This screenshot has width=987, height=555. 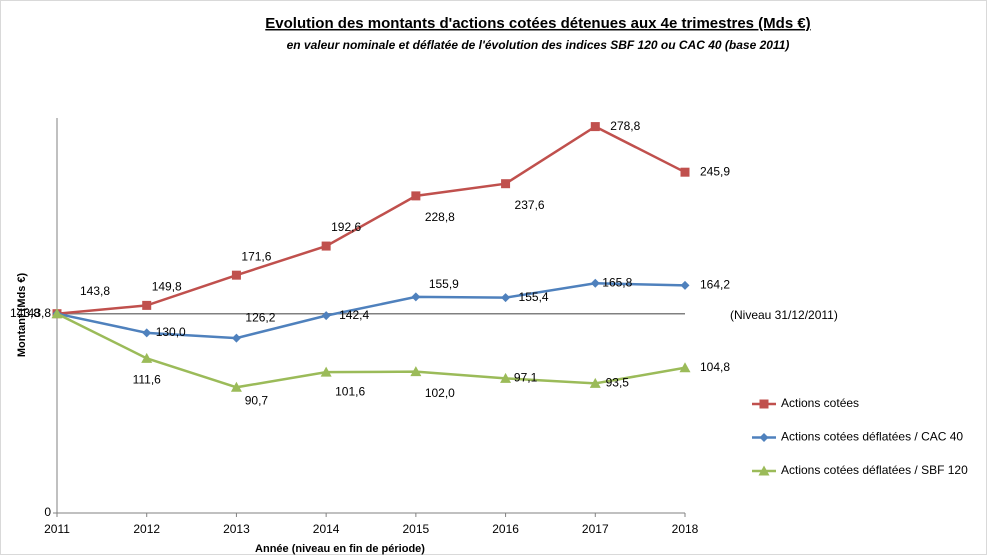 What do you see at coordinates (618, 383) in the screenshot?
I see `data-label: 93,5` at bounding box center [618, 383].